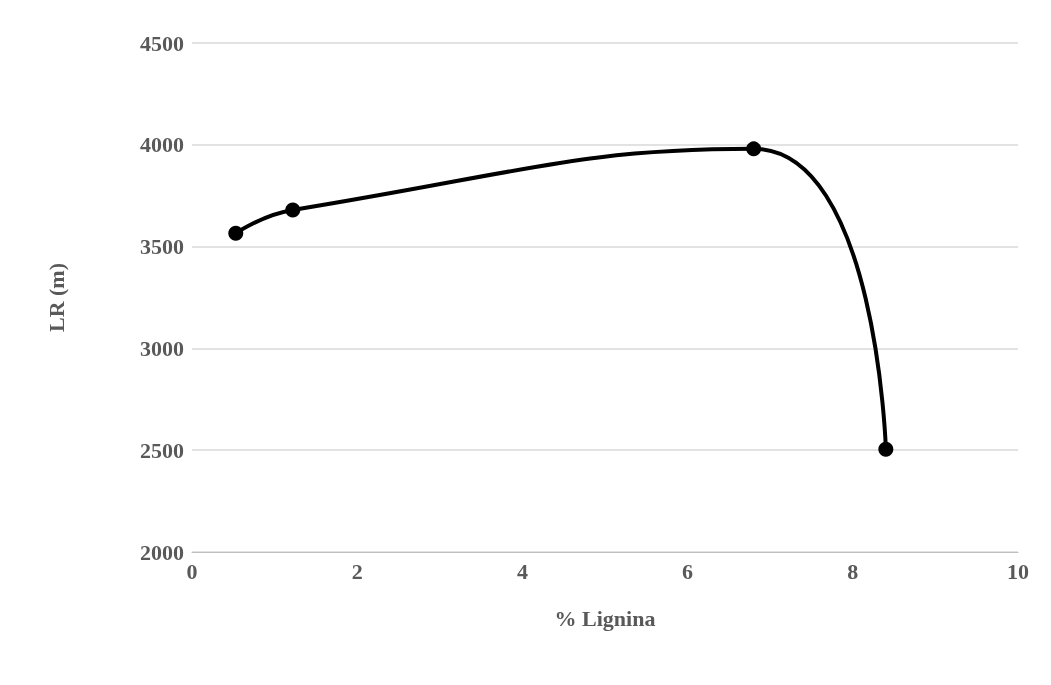 The height and width of the screenshot is (685, 1051). Describe the element at coordinates (605, 618) in the screenshot. I see `x-axis-title: % Lignina` at that location.